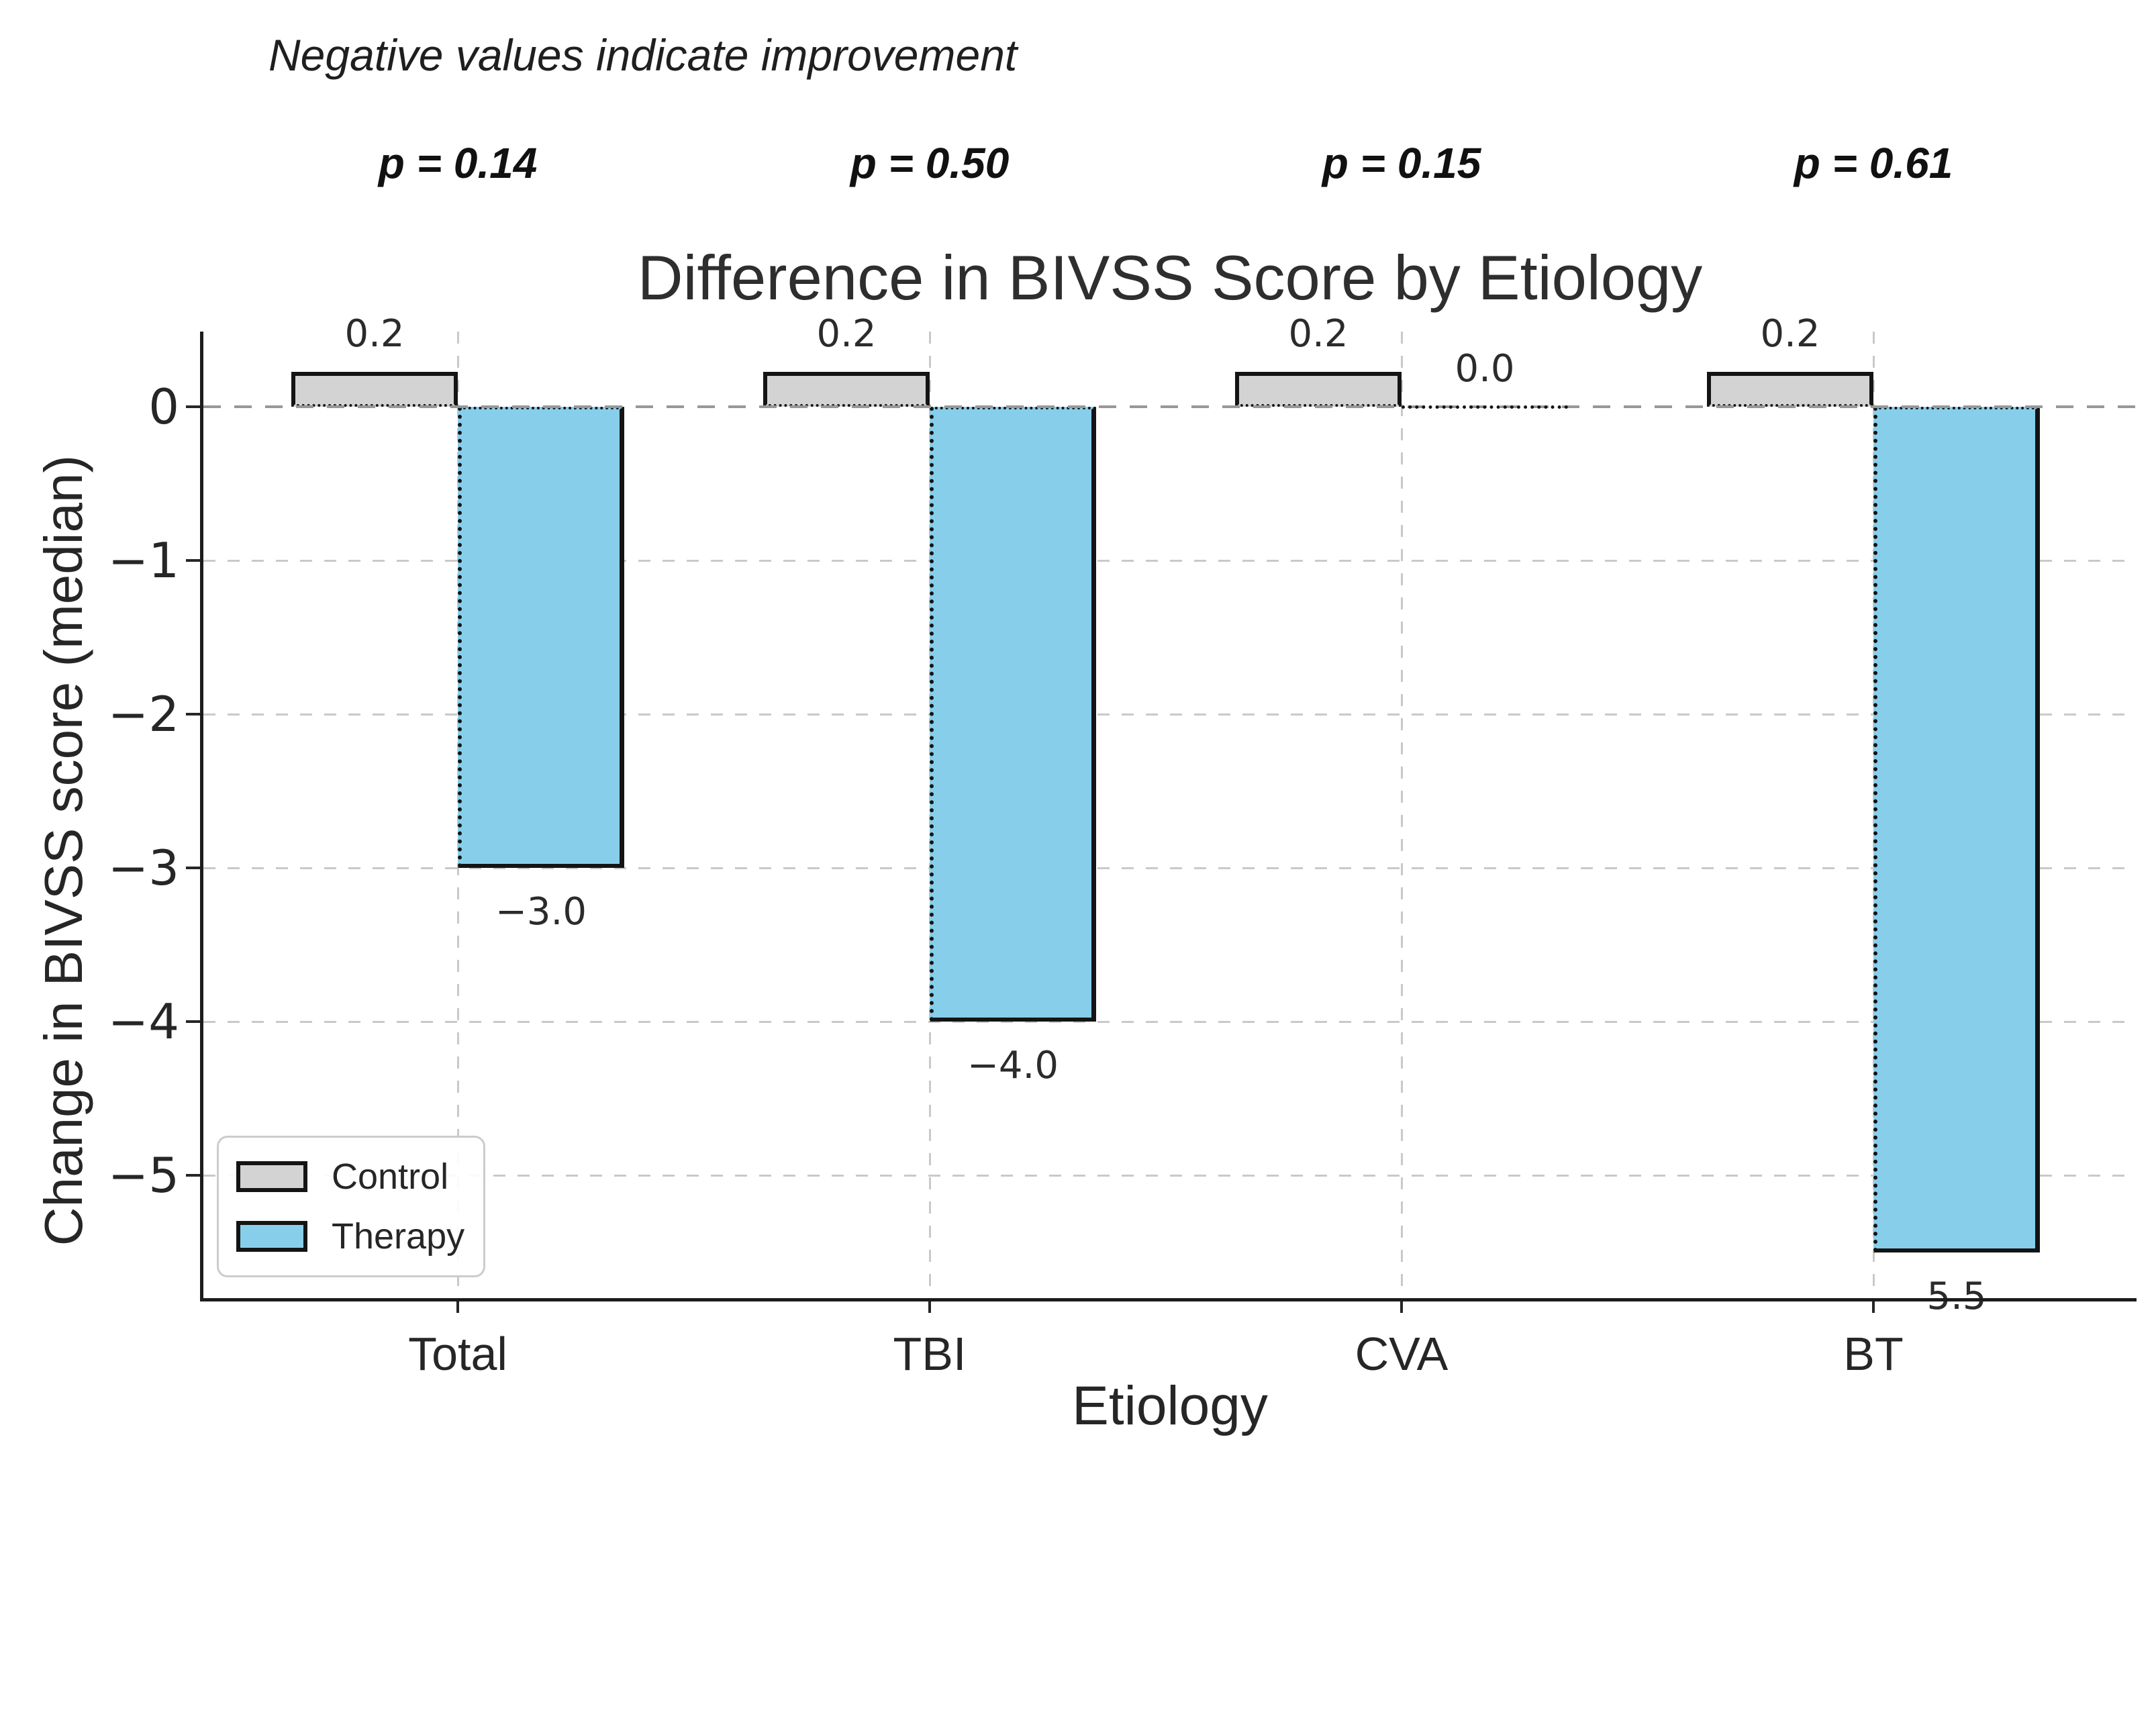  I want to click on p-value-cva: p = 0.15, so click(1402, 163).